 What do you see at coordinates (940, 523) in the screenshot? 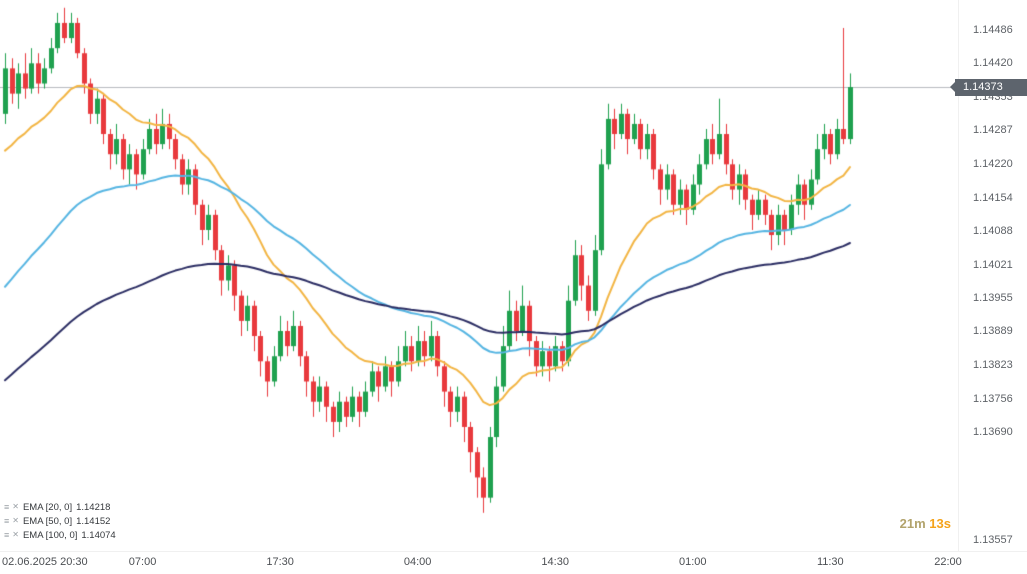
I see `countdown-seconds: 13s` at bounding box center [940, 523].